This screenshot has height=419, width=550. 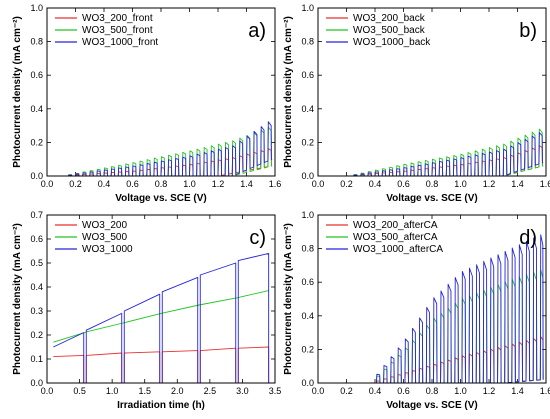 What do you see at coordinates (79, 391) in the screenshot?
I see `x-tick-label: 0.5` at bounding box center [79, 391].